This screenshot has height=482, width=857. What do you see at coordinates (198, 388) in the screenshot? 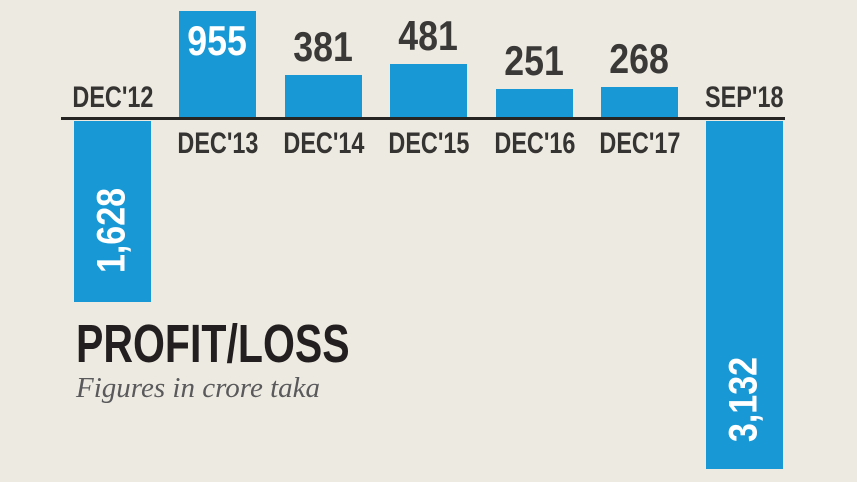
I see `chart-subtitle: Figures in crore taka` at bounding box center [198, 388].